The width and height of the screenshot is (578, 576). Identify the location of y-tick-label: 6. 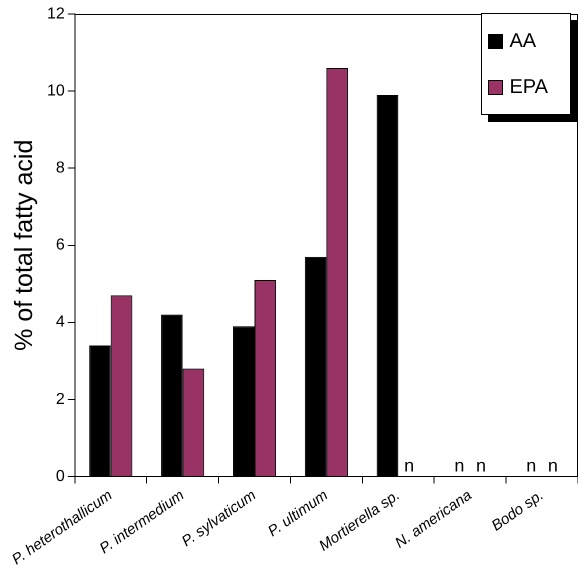
(60, 245).